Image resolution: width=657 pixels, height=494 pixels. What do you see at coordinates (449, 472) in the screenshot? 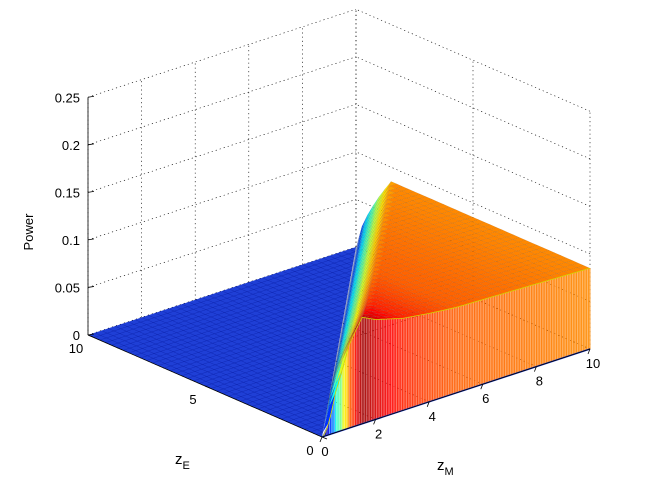
I see `x-axis-label-sub: M` at bounding box center [449, 472].